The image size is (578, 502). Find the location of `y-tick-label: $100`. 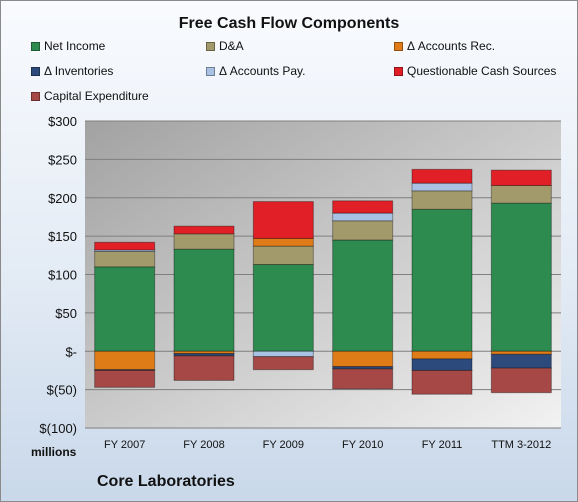

y-tick-label: $100 is located at coordinates (62, 275).